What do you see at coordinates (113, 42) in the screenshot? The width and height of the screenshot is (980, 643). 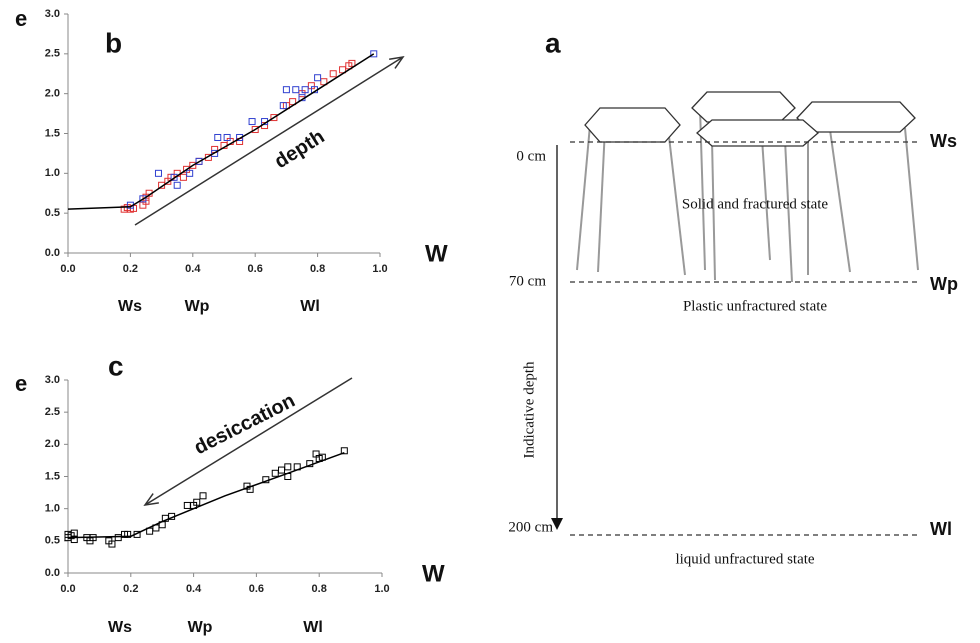 I see `panel-letter: b` at bounding box center [113, 42].